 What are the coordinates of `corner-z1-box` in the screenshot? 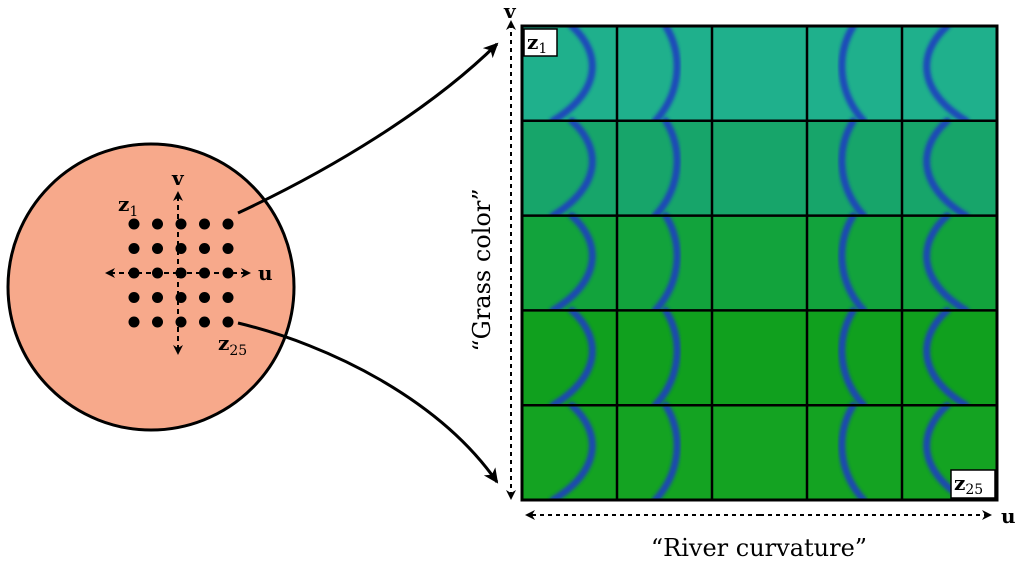 It's located at (540, 42).